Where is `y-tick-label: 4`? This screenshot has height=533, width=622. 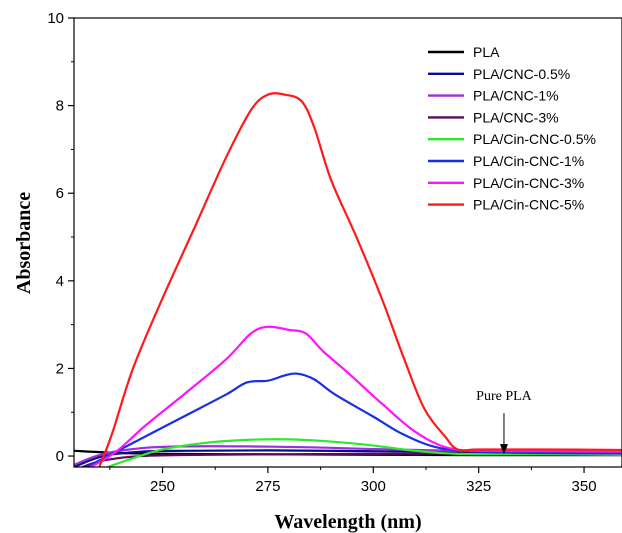 y-tick-label: 4 is located at coordinates (60, 281).